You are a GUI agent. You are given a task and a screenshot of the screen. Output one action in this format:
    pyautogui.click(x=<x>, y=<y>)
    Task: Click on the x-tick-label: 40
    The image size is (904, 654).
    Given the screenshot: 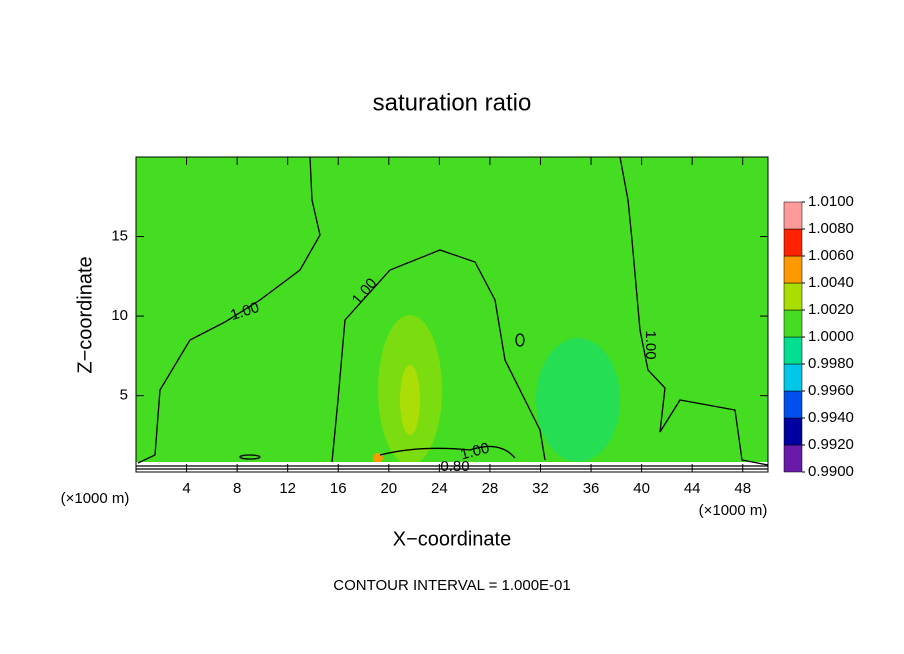 What is the action you would take?
    pyautogui.click(x=641, y=488)
    